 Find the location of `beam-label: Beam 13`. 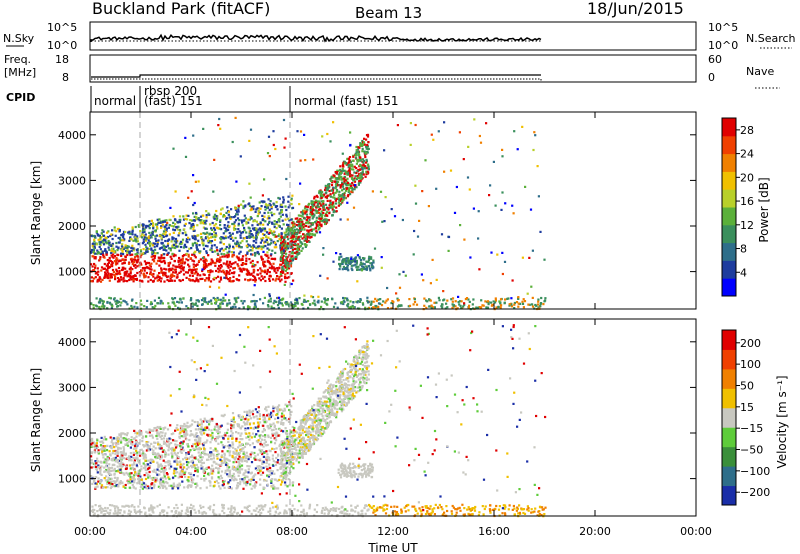

beam-label: Beam 13 is located at coordinates (388, 13).